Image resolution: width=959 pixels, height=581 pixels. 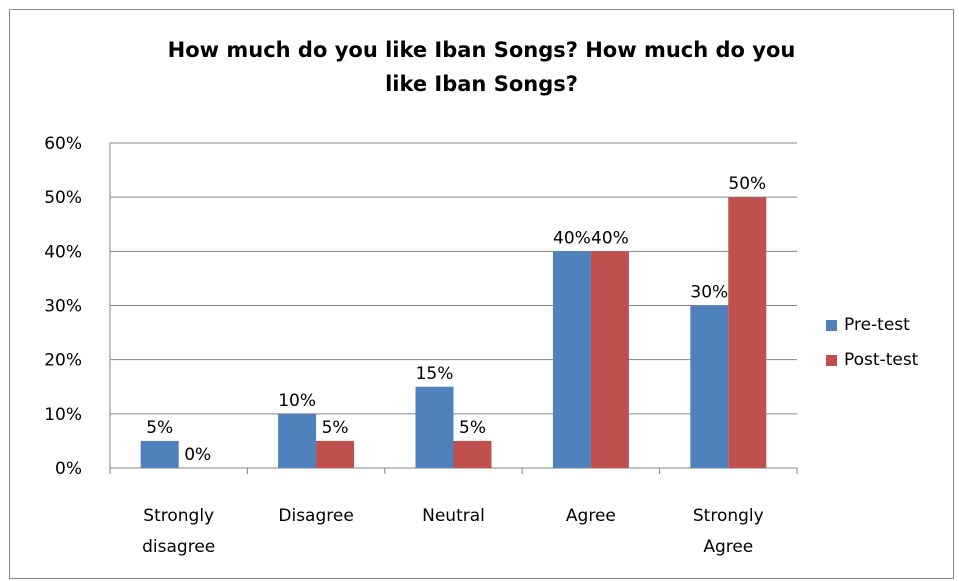 I want to click on y-tick-label: 40%, so click(x=63, y=252).